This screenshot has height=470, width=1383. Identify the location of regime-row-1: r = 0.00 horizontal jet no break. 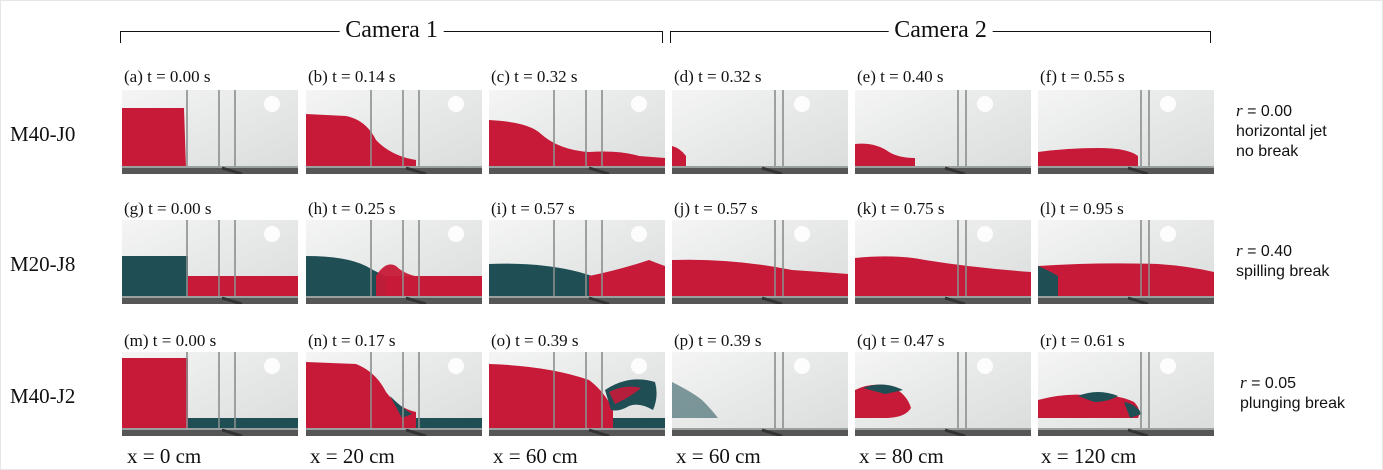
(1281, 131).